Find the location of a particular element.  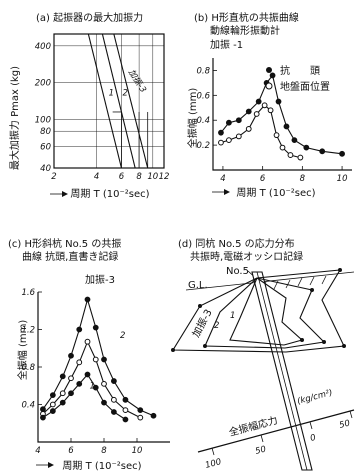

panel-b-ytick-2: 0.6 is located at coordinates (203, 96).